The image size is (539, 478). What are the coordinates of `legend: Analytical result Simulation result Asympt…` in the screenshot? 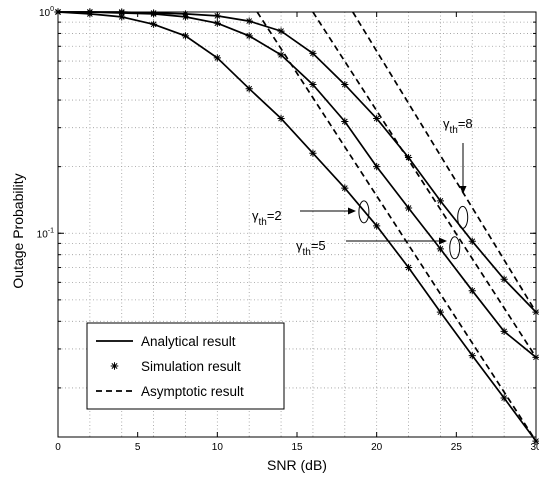 It's located at (185, 366).